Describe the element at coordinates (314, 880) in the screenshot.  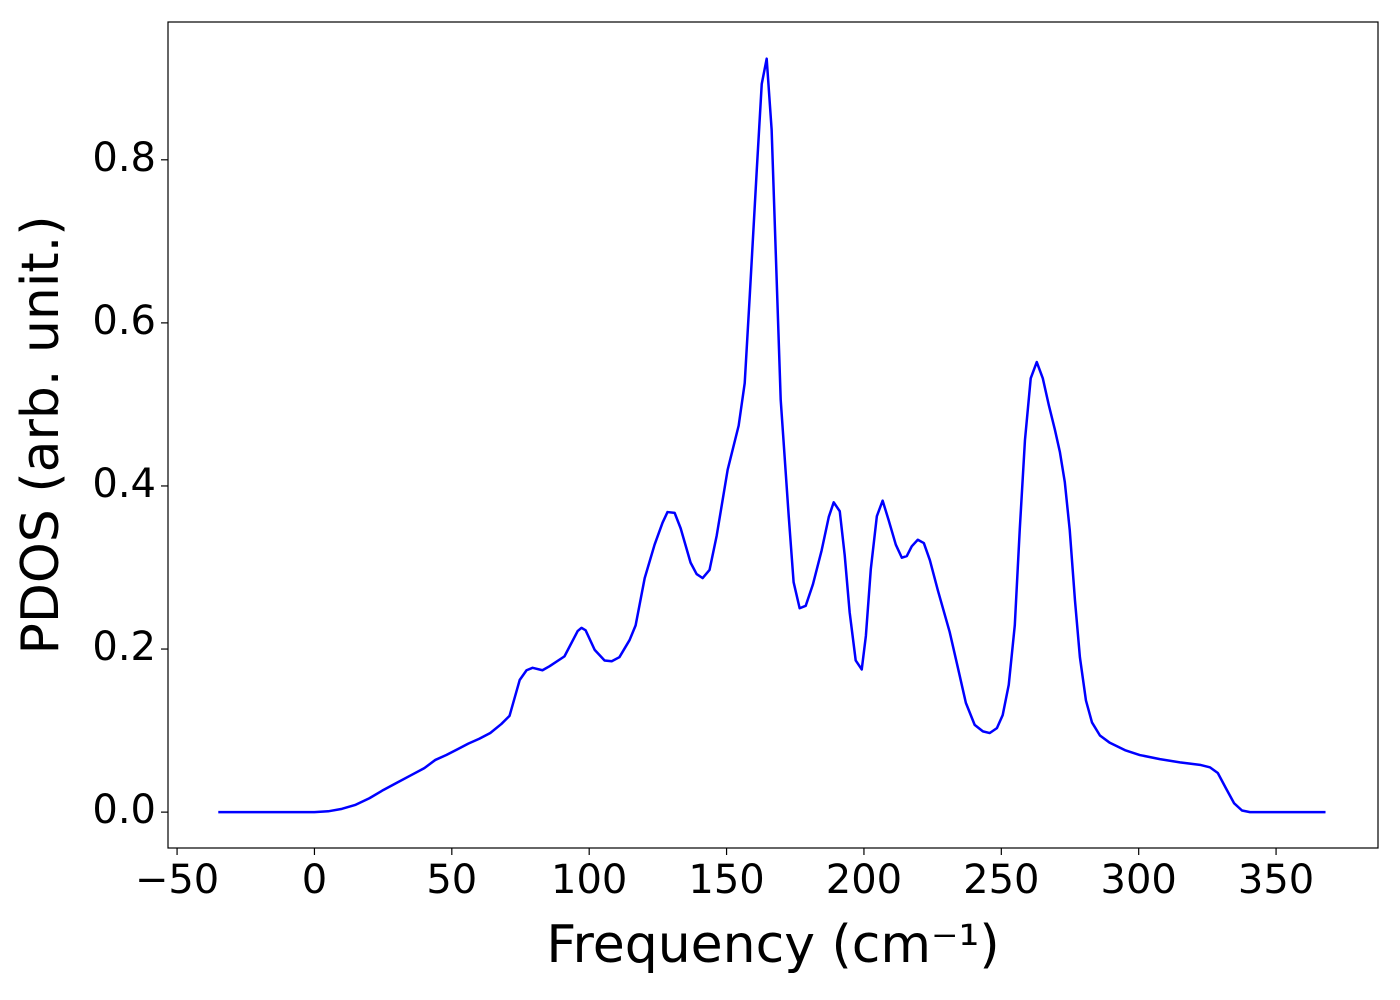
I see `x-tick-label: 0` at that location.